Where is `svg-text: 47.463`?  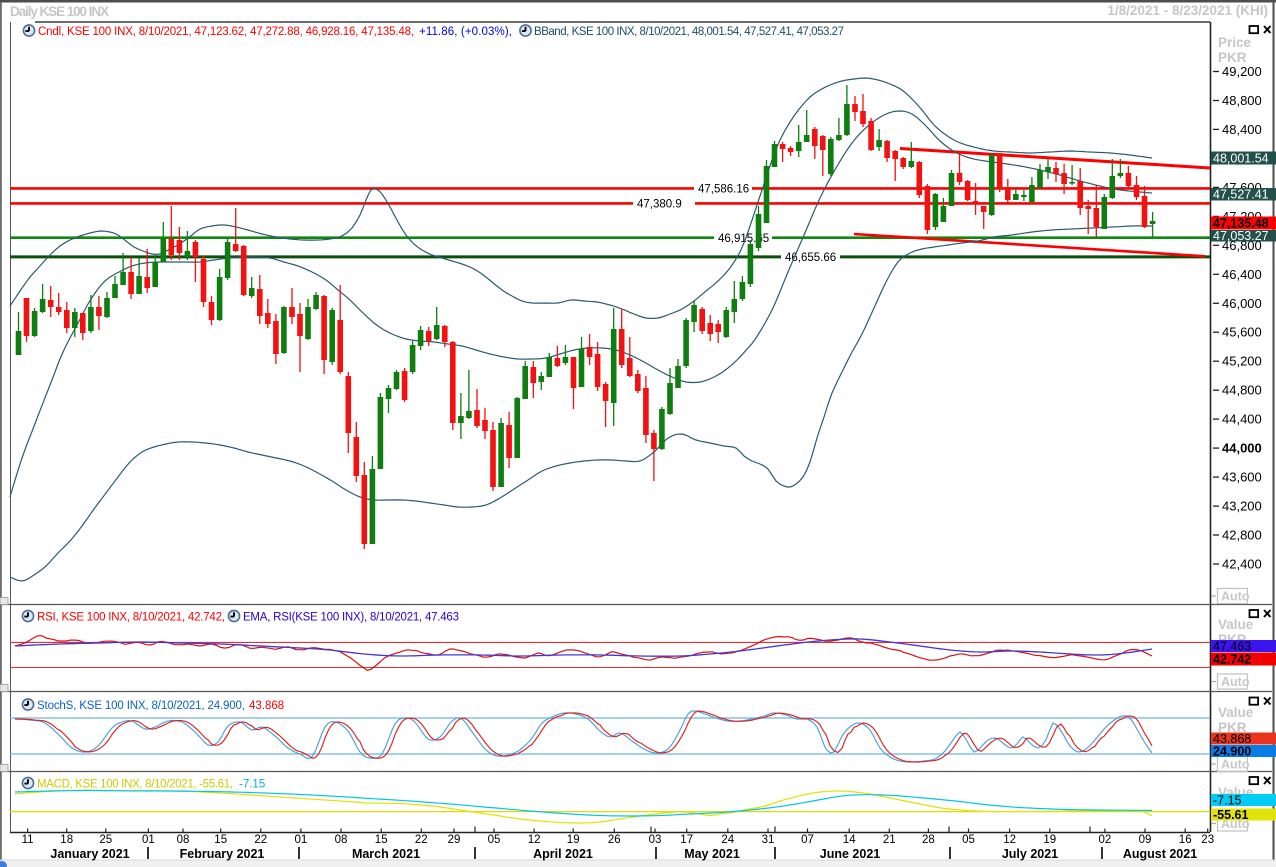 svg-text: 47.463 is located at coordinates (1232, 646).